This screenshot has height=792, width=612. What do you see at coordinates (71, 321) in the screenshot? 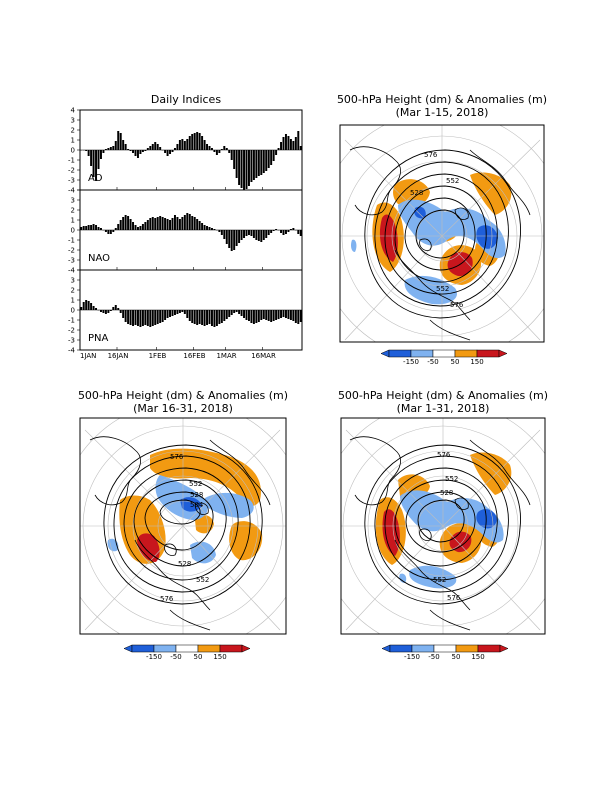
I see `y-tick-label: -1` at bounding box center [71, 321].